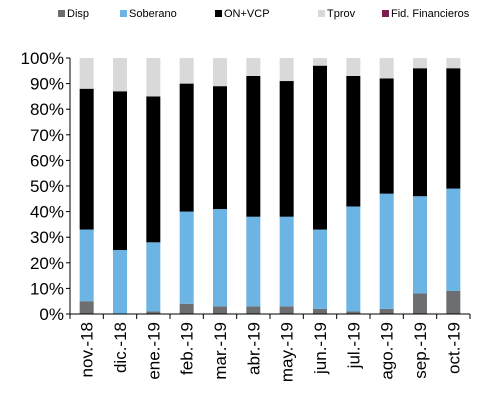 The image size is (492, 400). Describe the element at coordinates (153, 351) in the screenshot. I see `x-tick-label-2: ene.-19` at that location.